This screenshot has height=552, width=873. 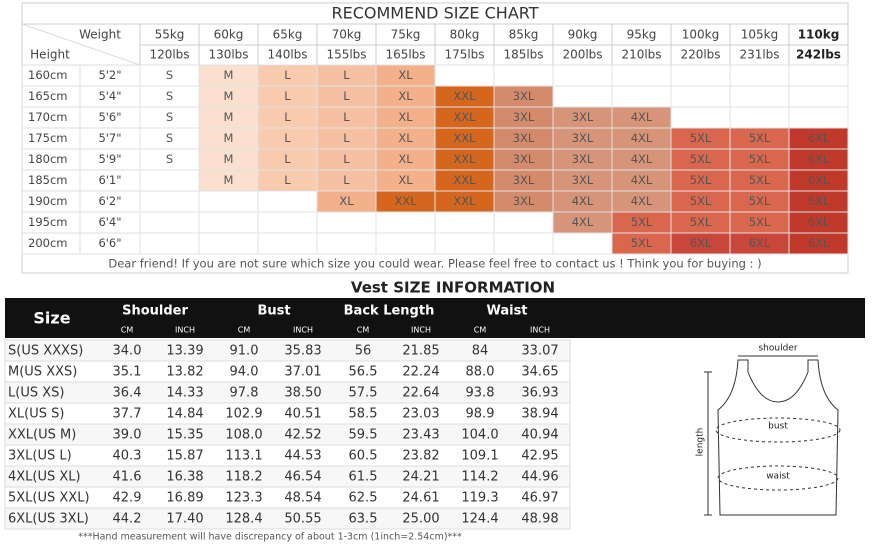 I want to click on vest-value: 123.3, so click(x=243, y=498).